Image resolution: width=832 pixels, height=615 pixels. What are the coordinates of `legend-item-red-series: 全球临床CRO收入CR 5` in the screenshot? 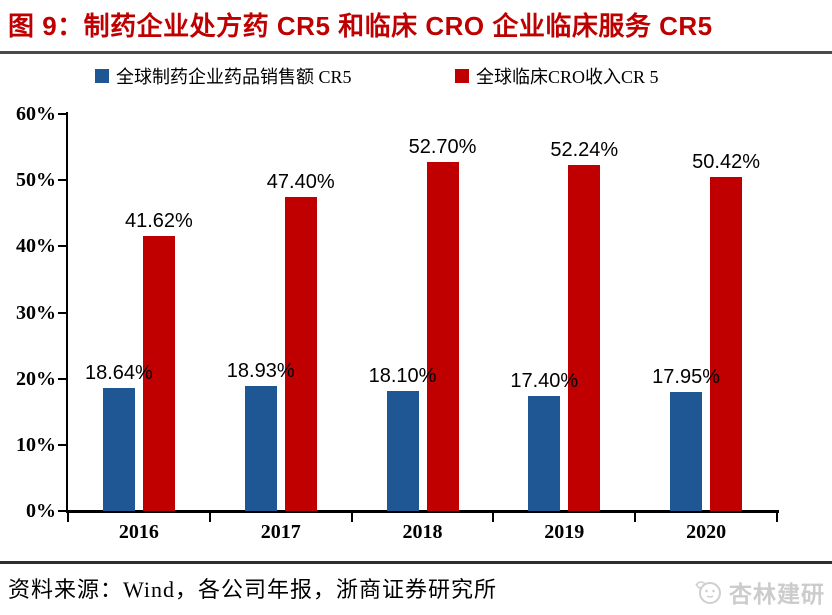 It's located at (557, 76).